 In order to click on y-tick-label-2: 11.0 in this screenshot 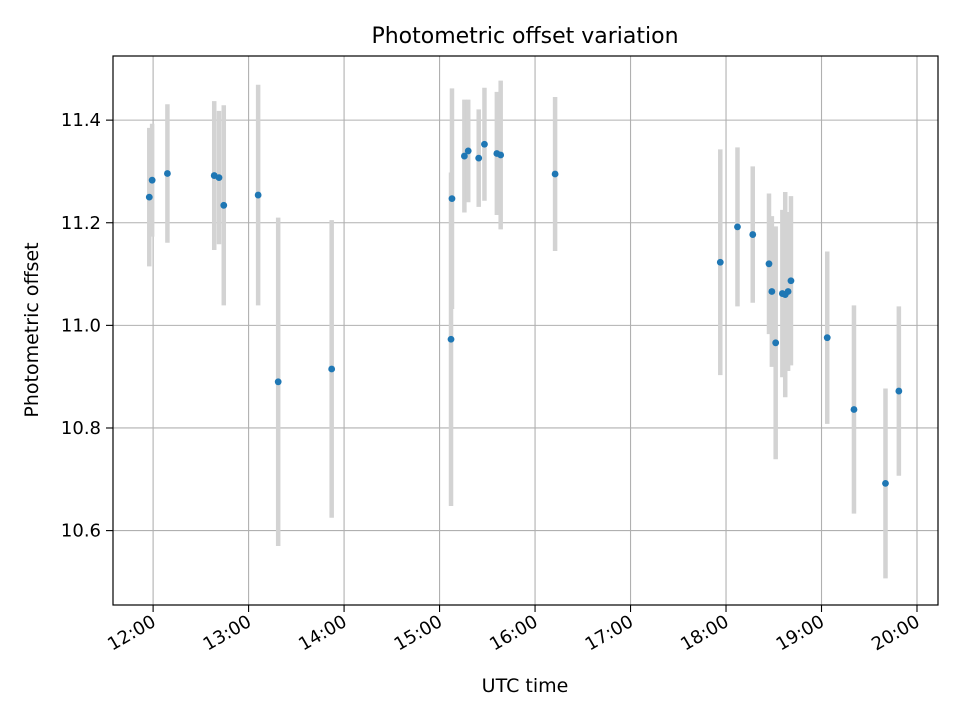, I will do `click(81, 325)`.